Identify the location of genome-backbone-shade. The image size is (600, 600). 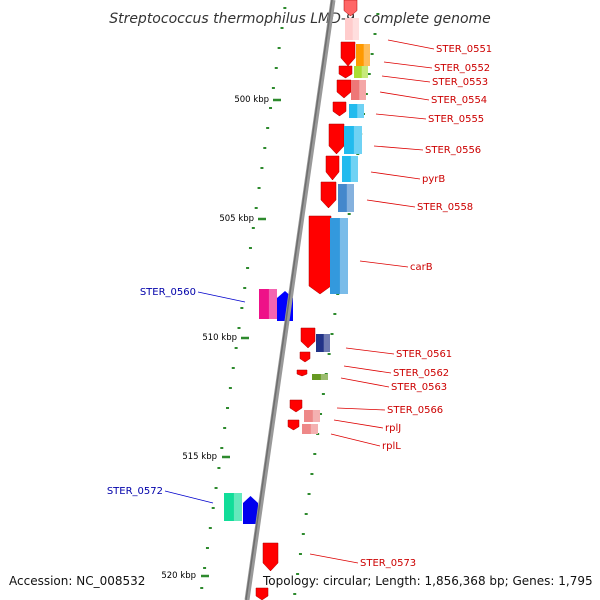
(289, 300).